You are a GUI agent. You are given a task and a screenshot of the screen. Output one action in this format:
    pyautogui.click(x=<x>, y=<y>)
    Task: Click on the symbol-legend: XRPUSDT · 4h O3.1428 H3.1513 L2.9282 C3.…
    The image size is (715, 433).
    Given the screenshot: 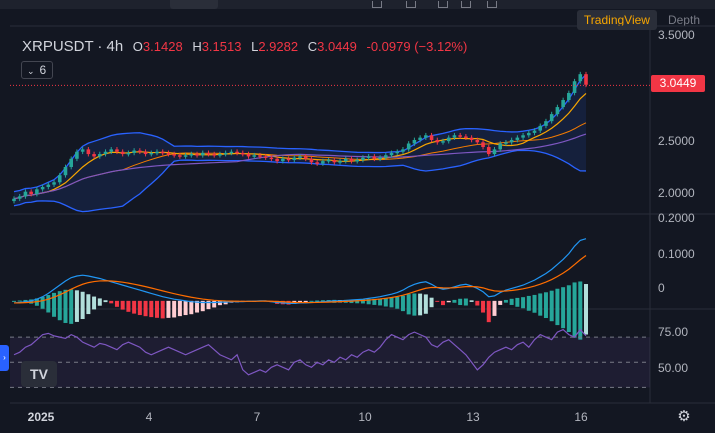 What is the action you would take?
    pyautogui.click(x=244, y=46)
    